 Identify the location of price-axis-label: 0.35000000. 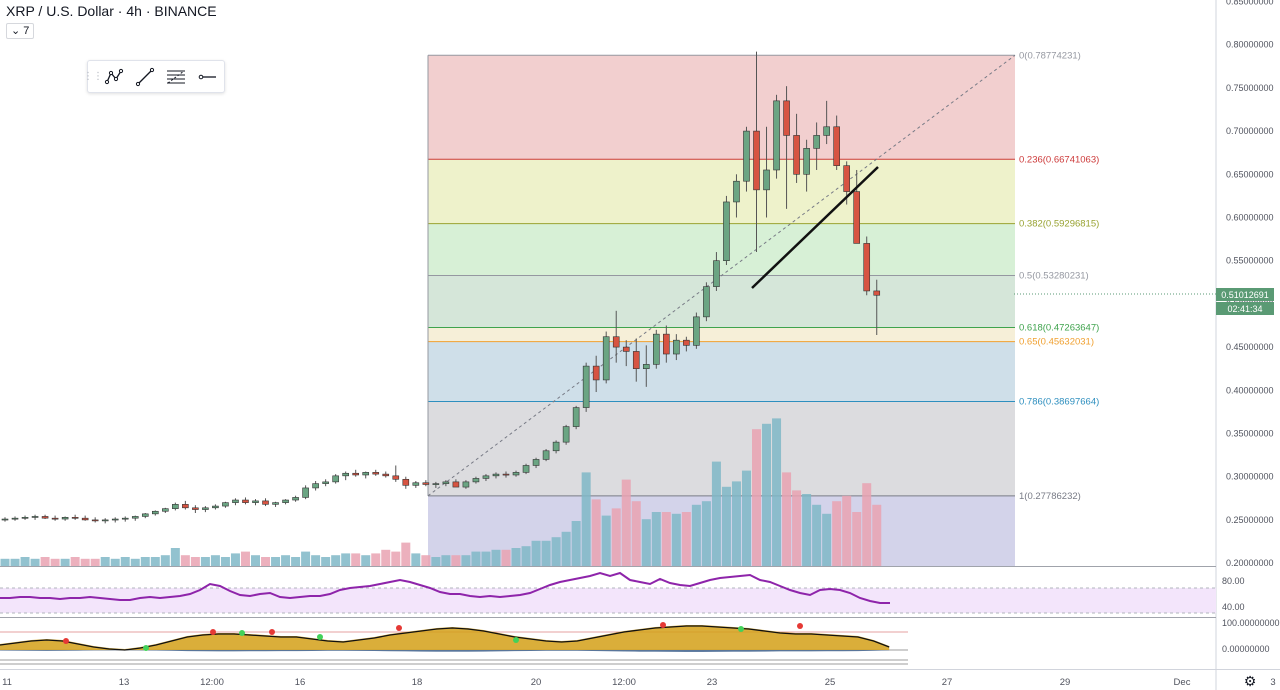
(1250, 434).